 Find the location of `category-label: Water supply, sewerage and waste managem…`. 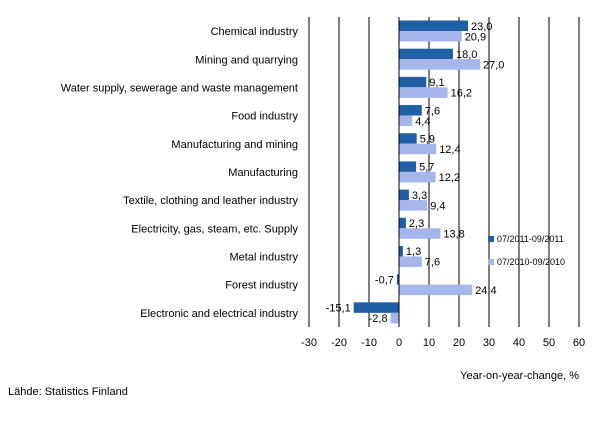

category-label: Water supply, sewerage and waste managem… is located at coordinates (179, 88).